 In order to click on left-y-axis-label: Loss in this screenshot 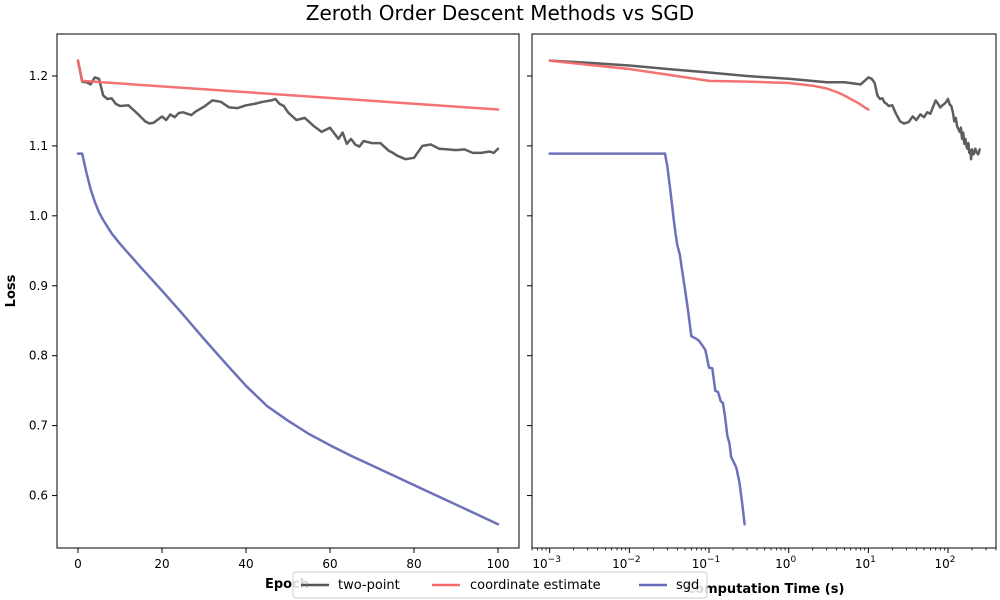, I will do `click(11, 290)`.